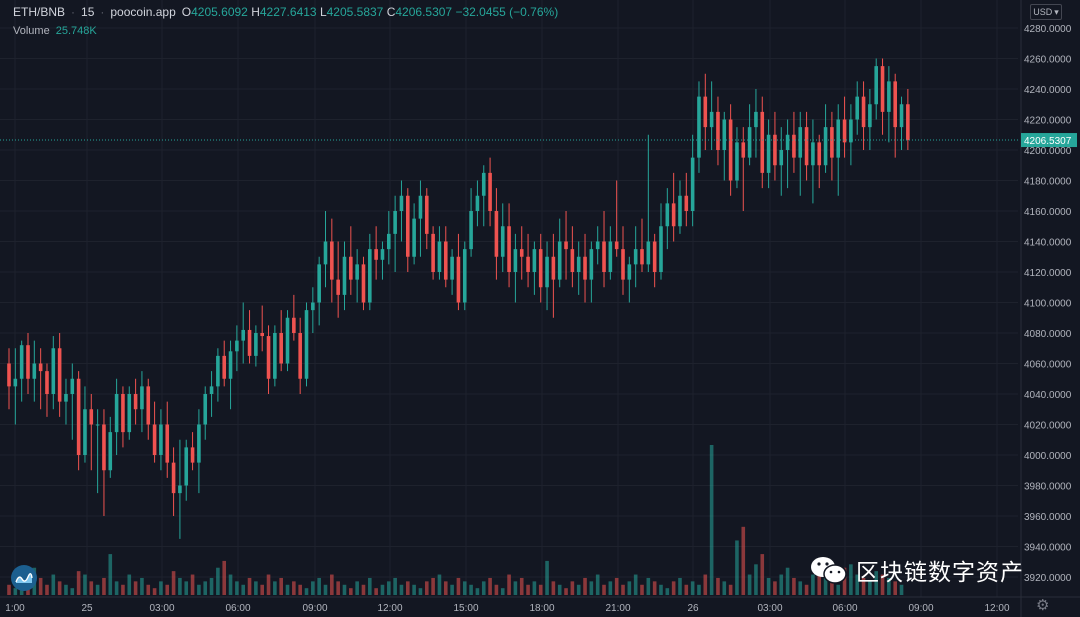 The width and height of the screenshot is (1080, 617). I want to click on volume-label: Volume, so click(31, 31).